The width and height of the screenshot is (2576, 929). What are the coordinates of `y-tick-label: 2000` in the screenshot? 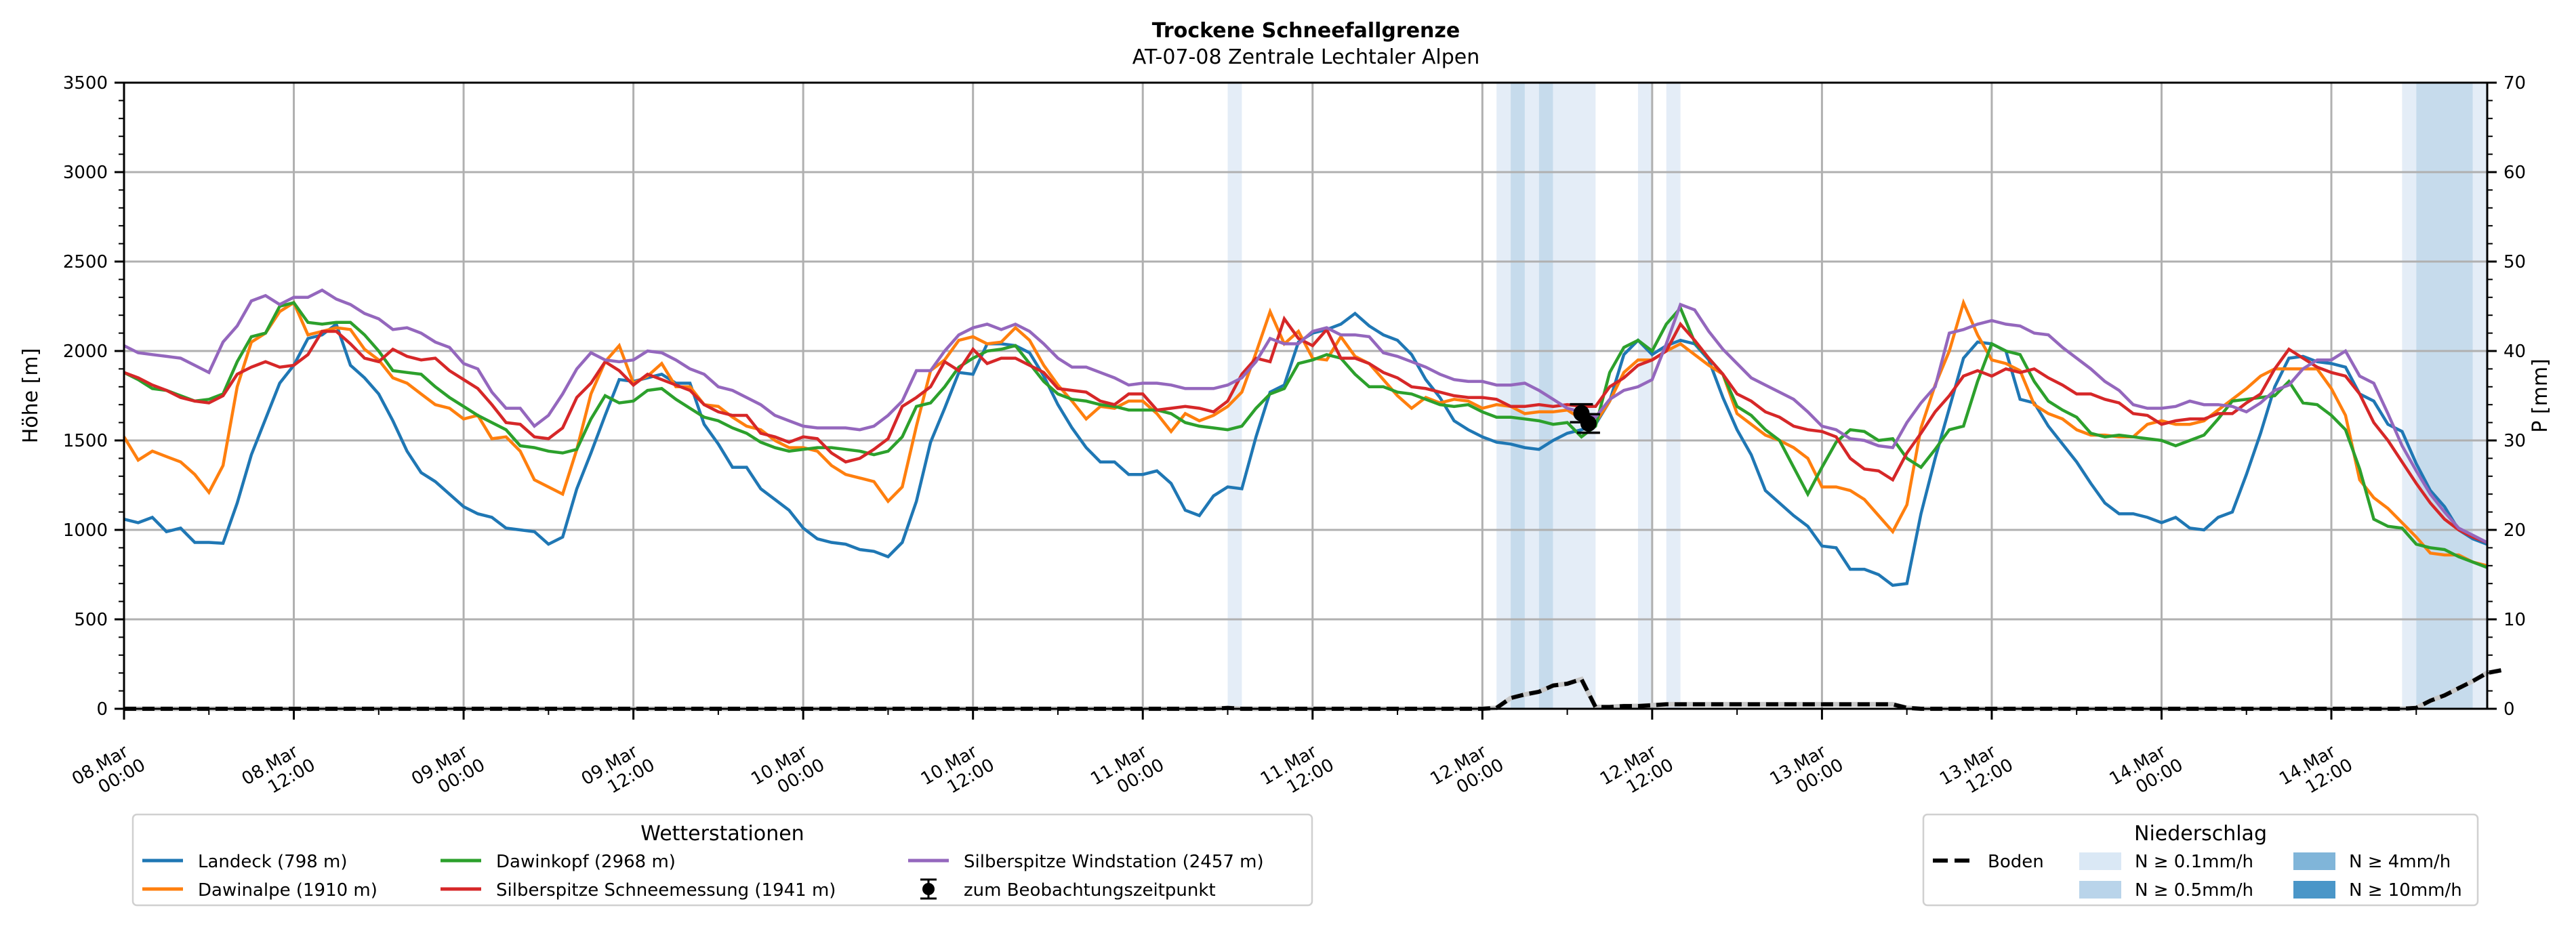 It's located at (86, 352).